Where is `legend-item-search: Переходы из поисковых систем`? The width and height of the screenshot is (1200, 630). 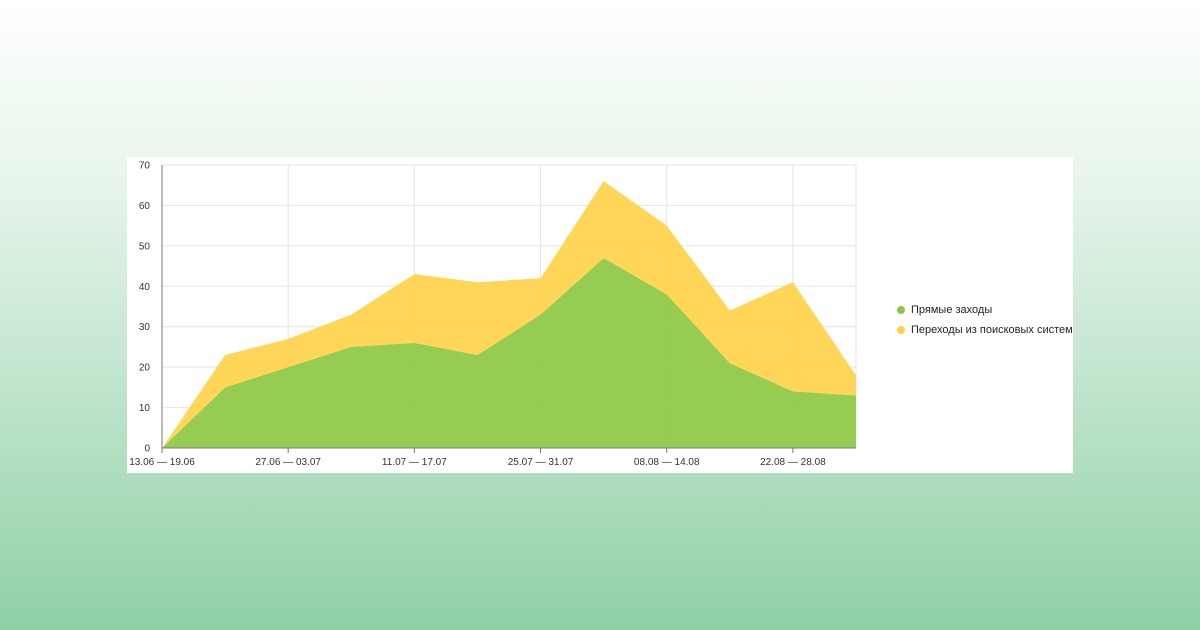 legend-item-search: Переходы из поисковых систем is located at coordinates (985, 330).